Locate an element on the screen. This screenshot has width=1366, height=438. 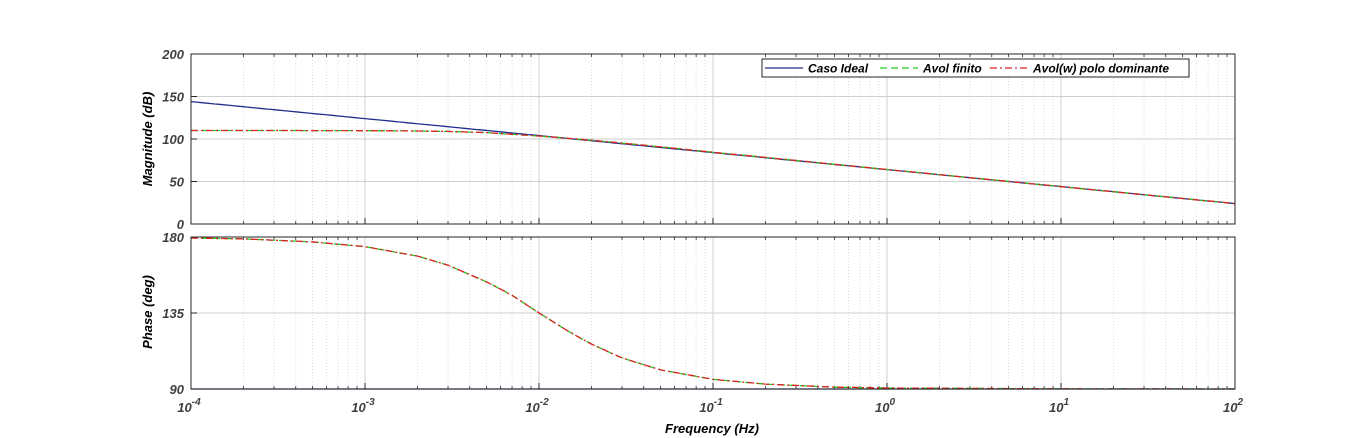
mag-y-tick-label: 50 is located at coordinates (177, 182).